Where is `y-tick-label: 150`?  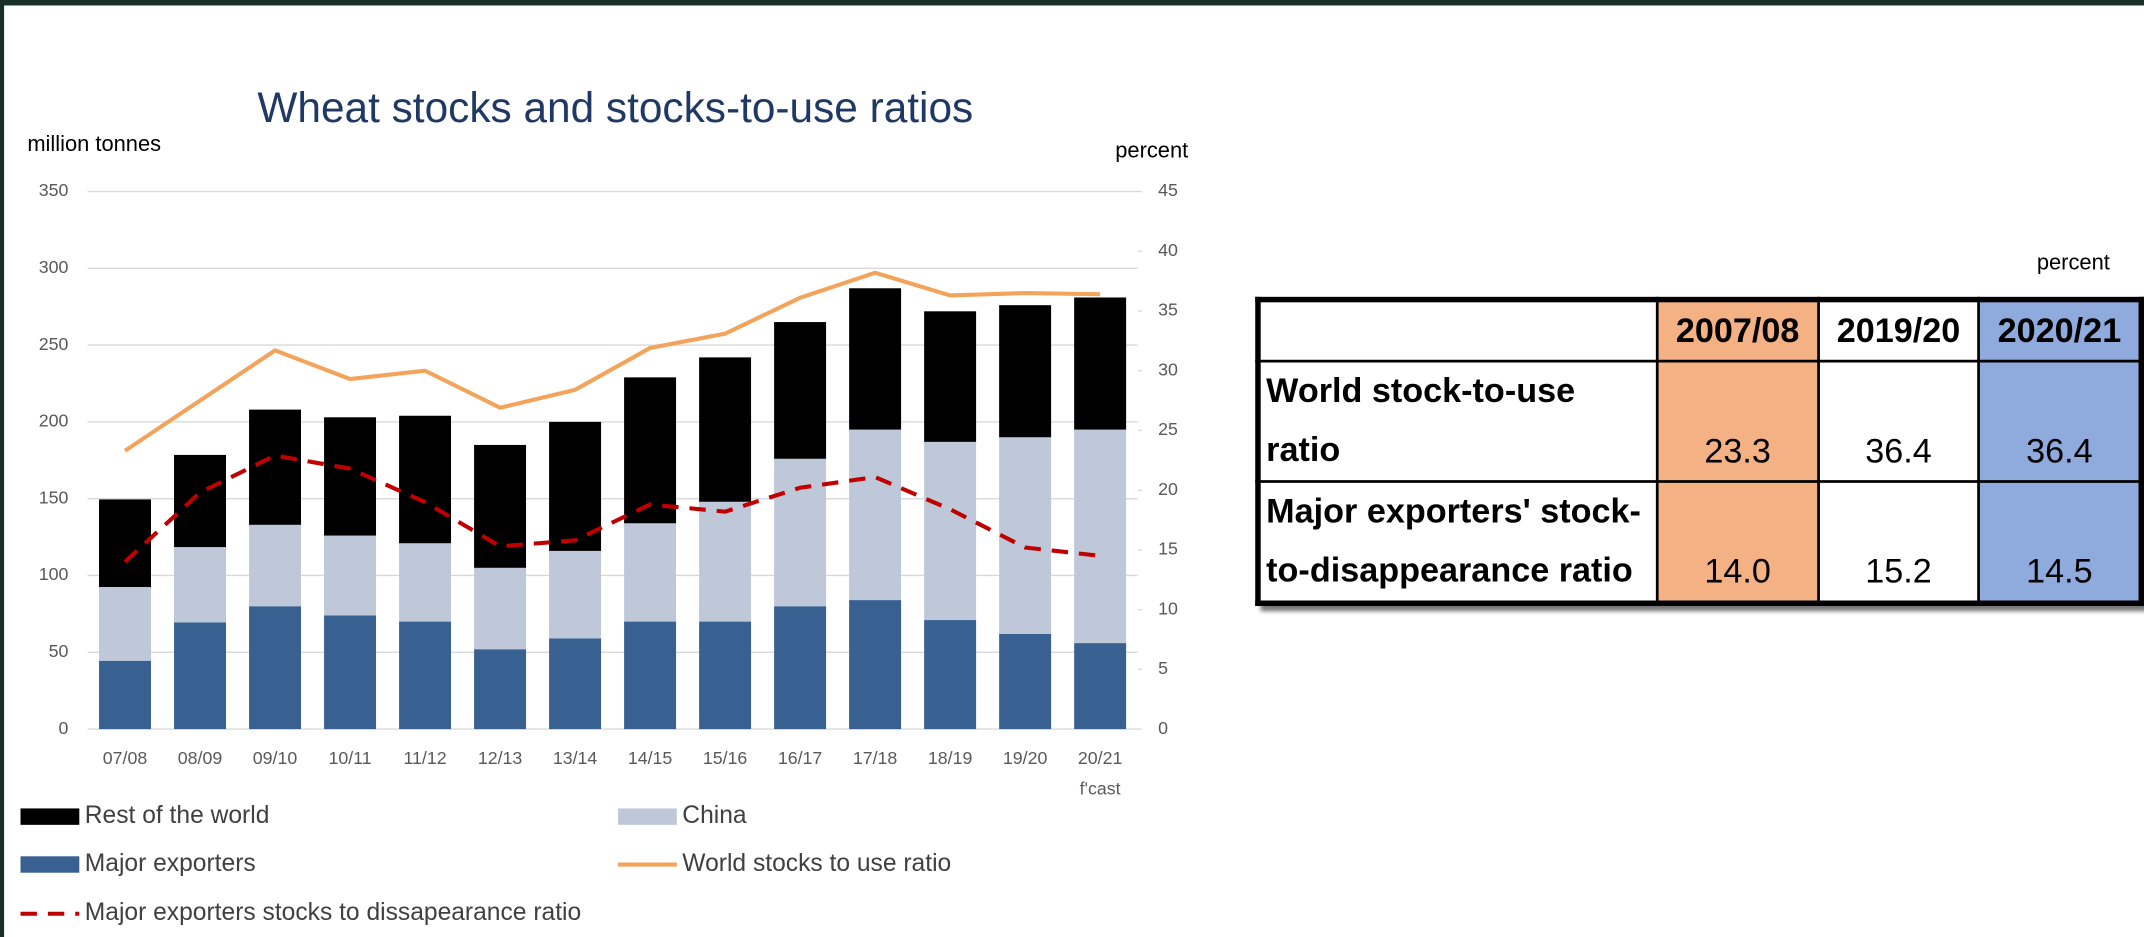 y-tick-label: 150 is located at coordinates (54, 497).